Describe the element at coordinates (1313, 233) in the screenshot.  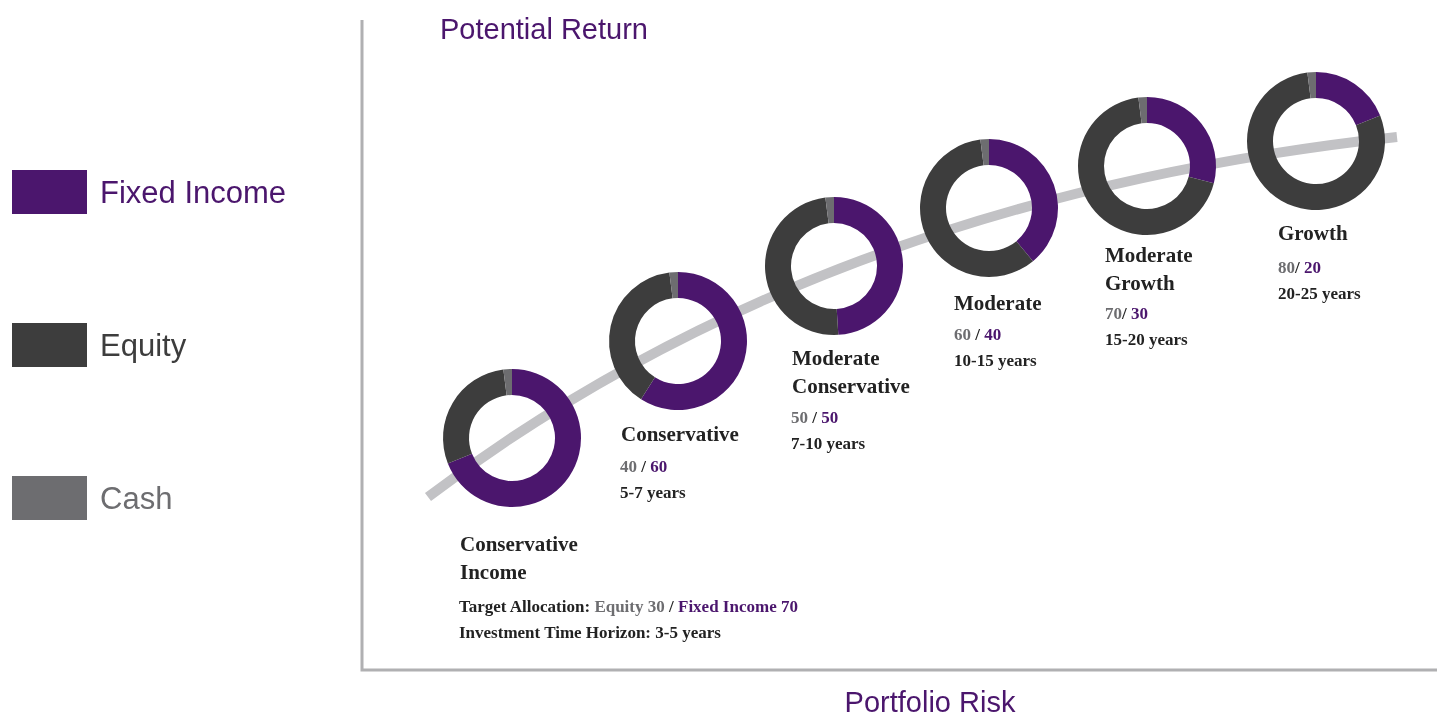
I see `text: Growth` at that location.